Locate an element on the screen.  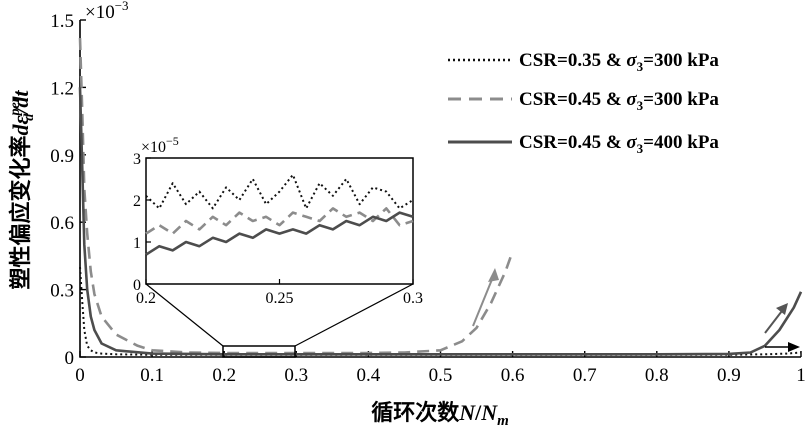
x-tick-label: 0.8 is located at coordinates (657, 375).